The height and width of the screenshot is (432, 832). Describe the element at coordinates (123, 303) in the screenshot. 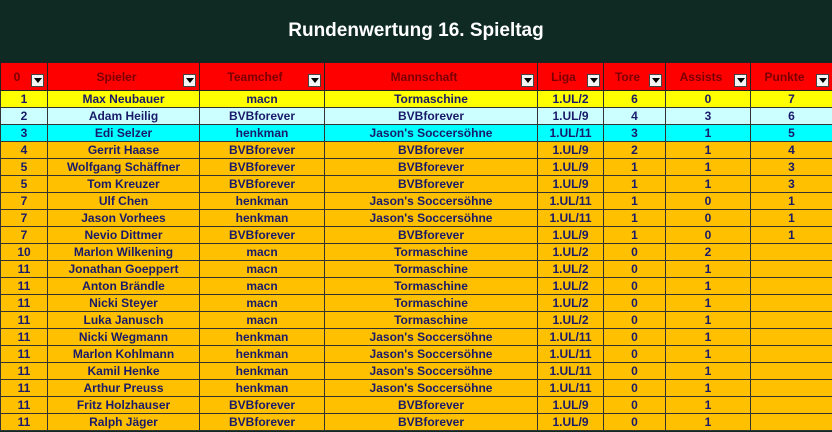

I see `spieler-cell: Nicki Steyer` at that location.